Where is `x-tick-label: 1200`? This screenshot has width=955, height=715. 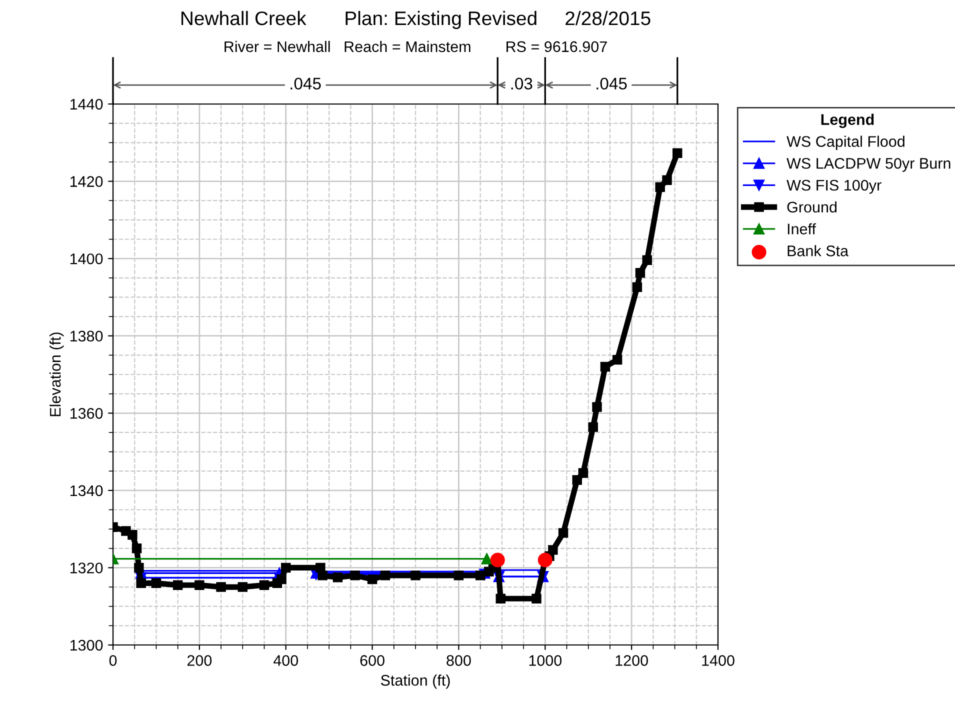 x-tick-label: 1200 is located at coordinates (632, 660).